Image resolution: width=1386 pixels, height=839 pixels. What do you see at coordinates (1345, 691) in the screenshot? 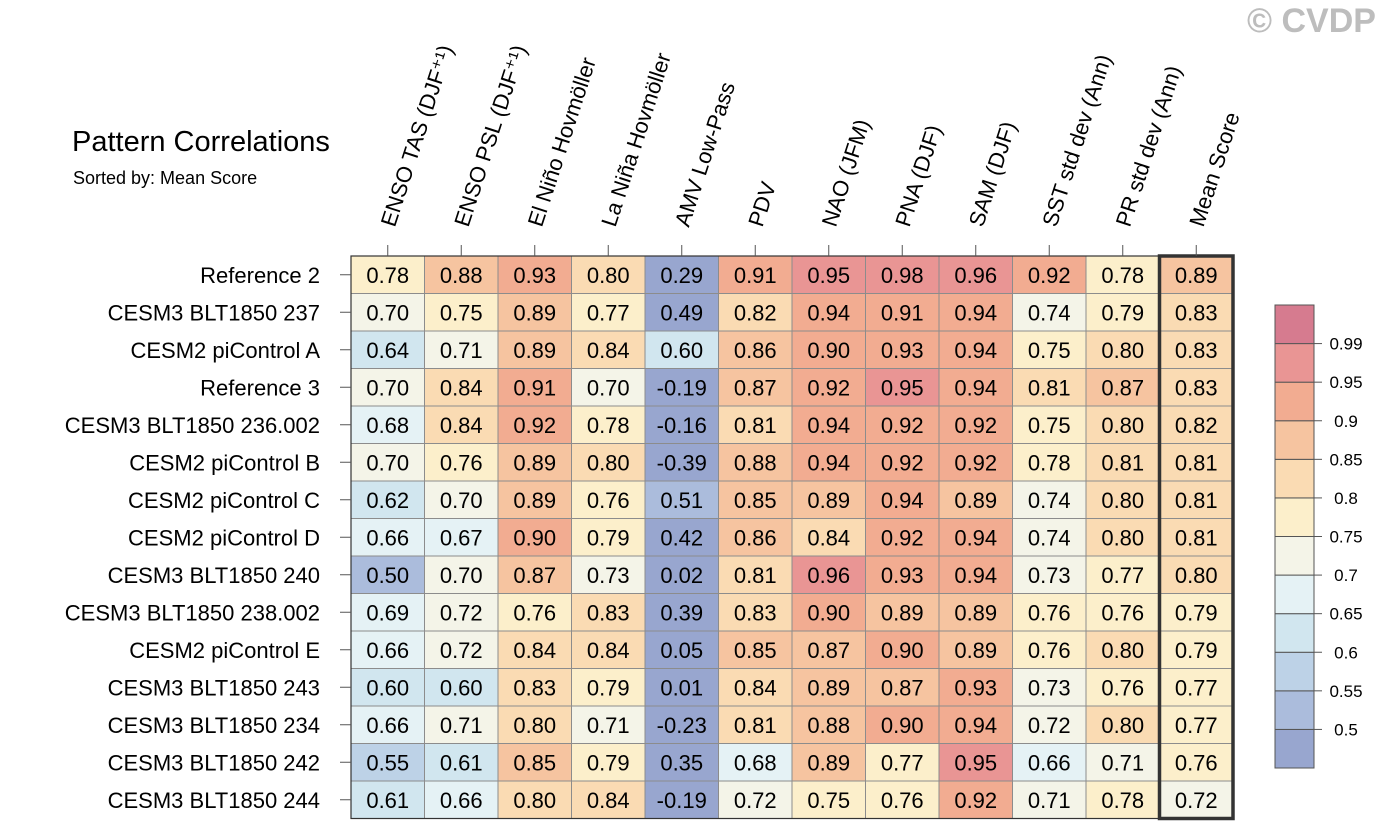
I see `colorbar-tick-label: 0.55` at bounding box center [1345, 691].